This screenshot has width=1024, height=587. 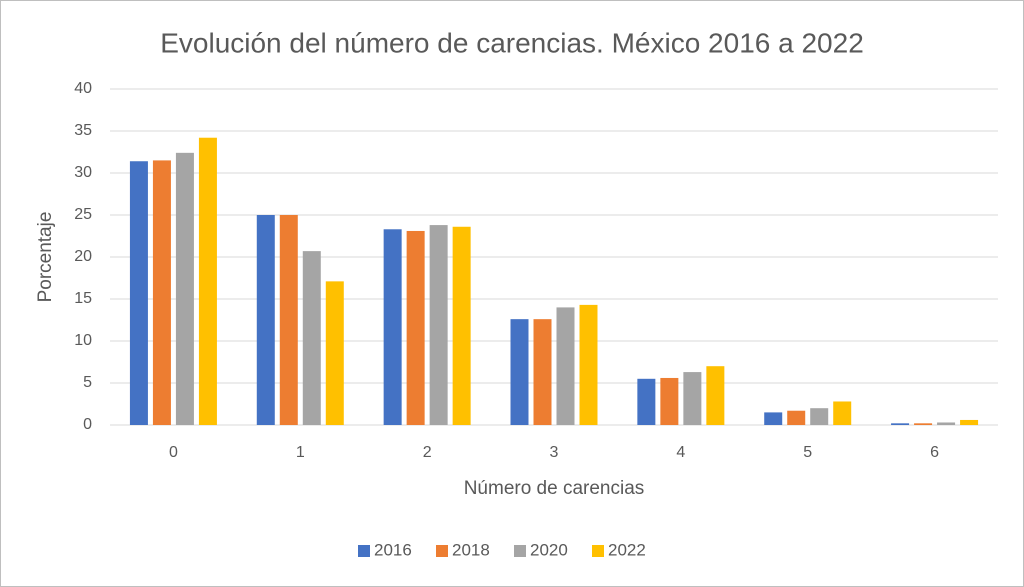 What do you see at coordinates (627, 549) in the screenshot?
I see `legend-label: 2022` at bounding box center [627, 549].